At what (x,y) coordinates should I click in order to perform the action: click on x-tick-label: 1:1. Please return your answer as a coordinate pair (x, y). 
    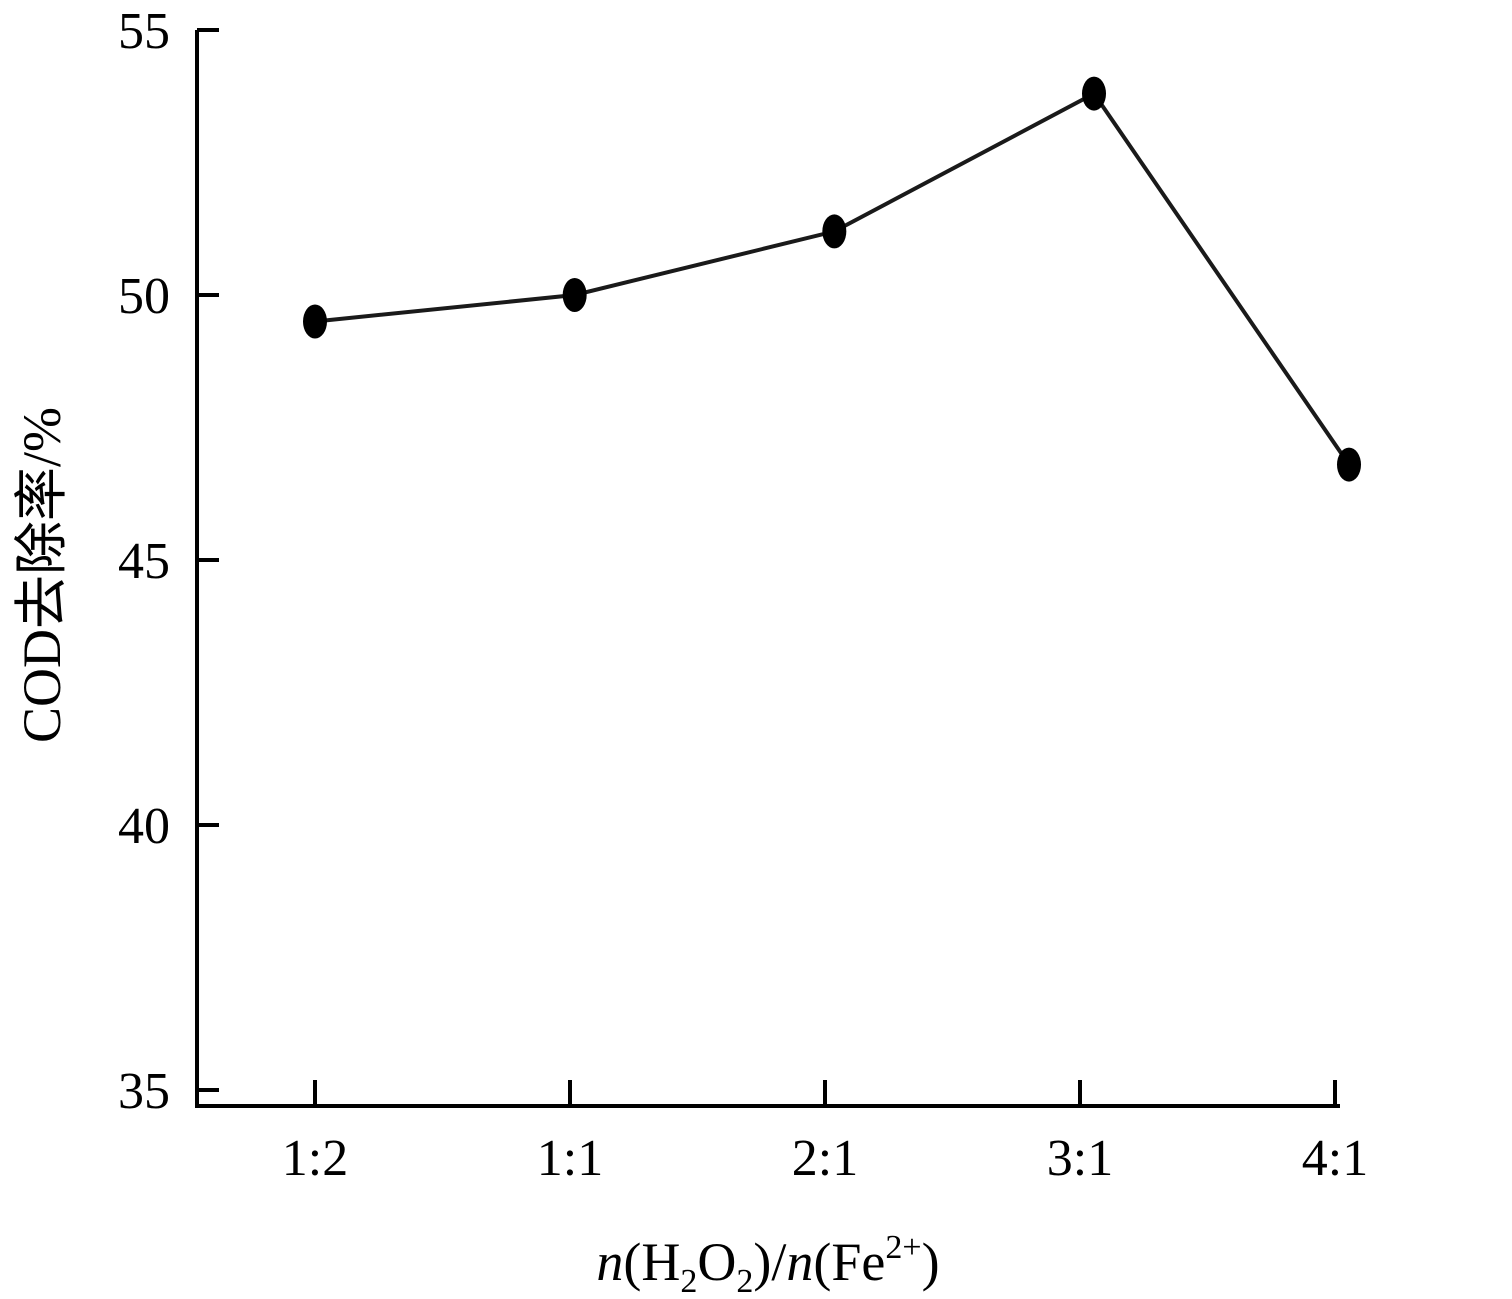
    Looking at the image, I should click on (570, 1158).